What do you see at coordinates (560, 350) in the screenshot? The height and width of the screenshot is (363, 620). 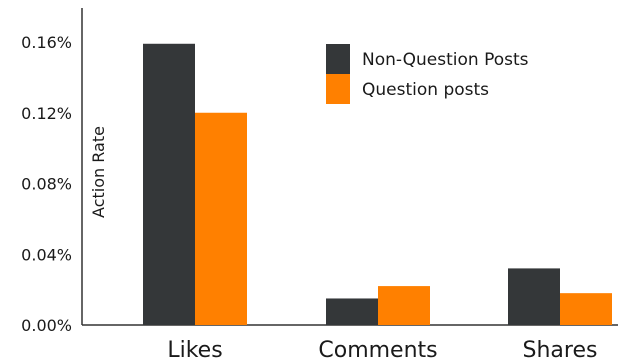 I see `x-category-label: Shares` at bounding box center [560, 350].